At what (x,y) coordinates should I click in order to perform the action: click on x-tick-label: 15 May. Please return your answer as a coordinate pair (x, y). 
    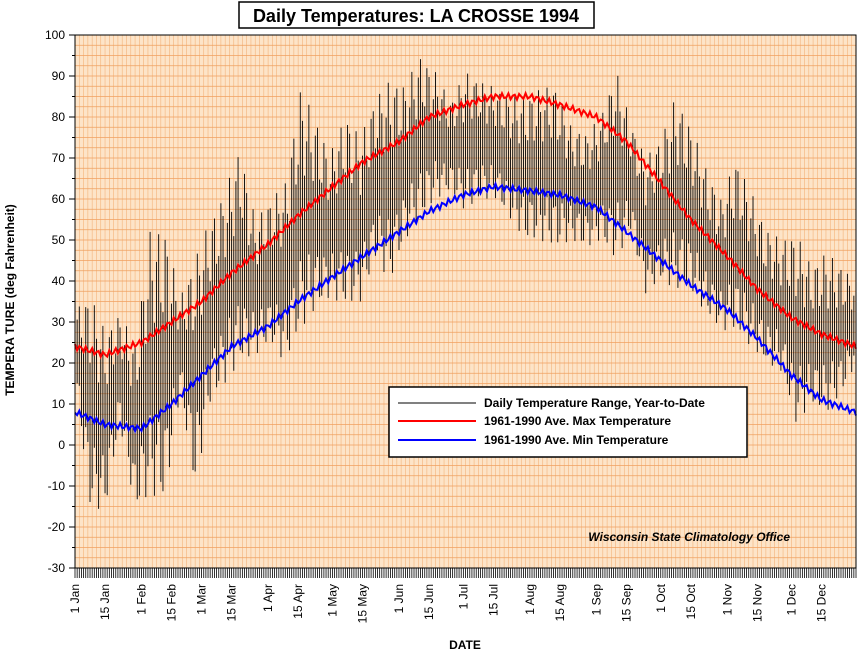
    Looking at the image, I should click on (363, 603).